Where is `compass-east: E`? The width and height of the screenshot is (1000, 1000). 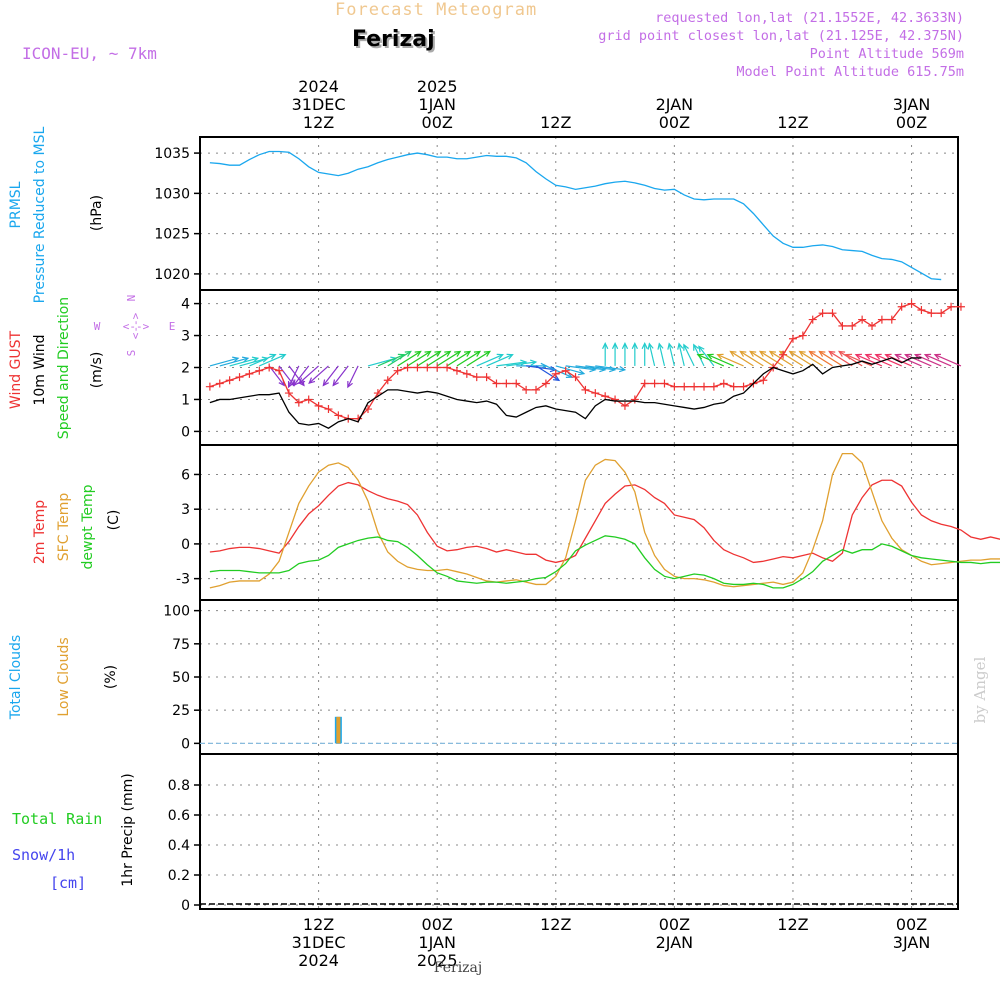
compass-east: E is located at coordinates (172, 326).